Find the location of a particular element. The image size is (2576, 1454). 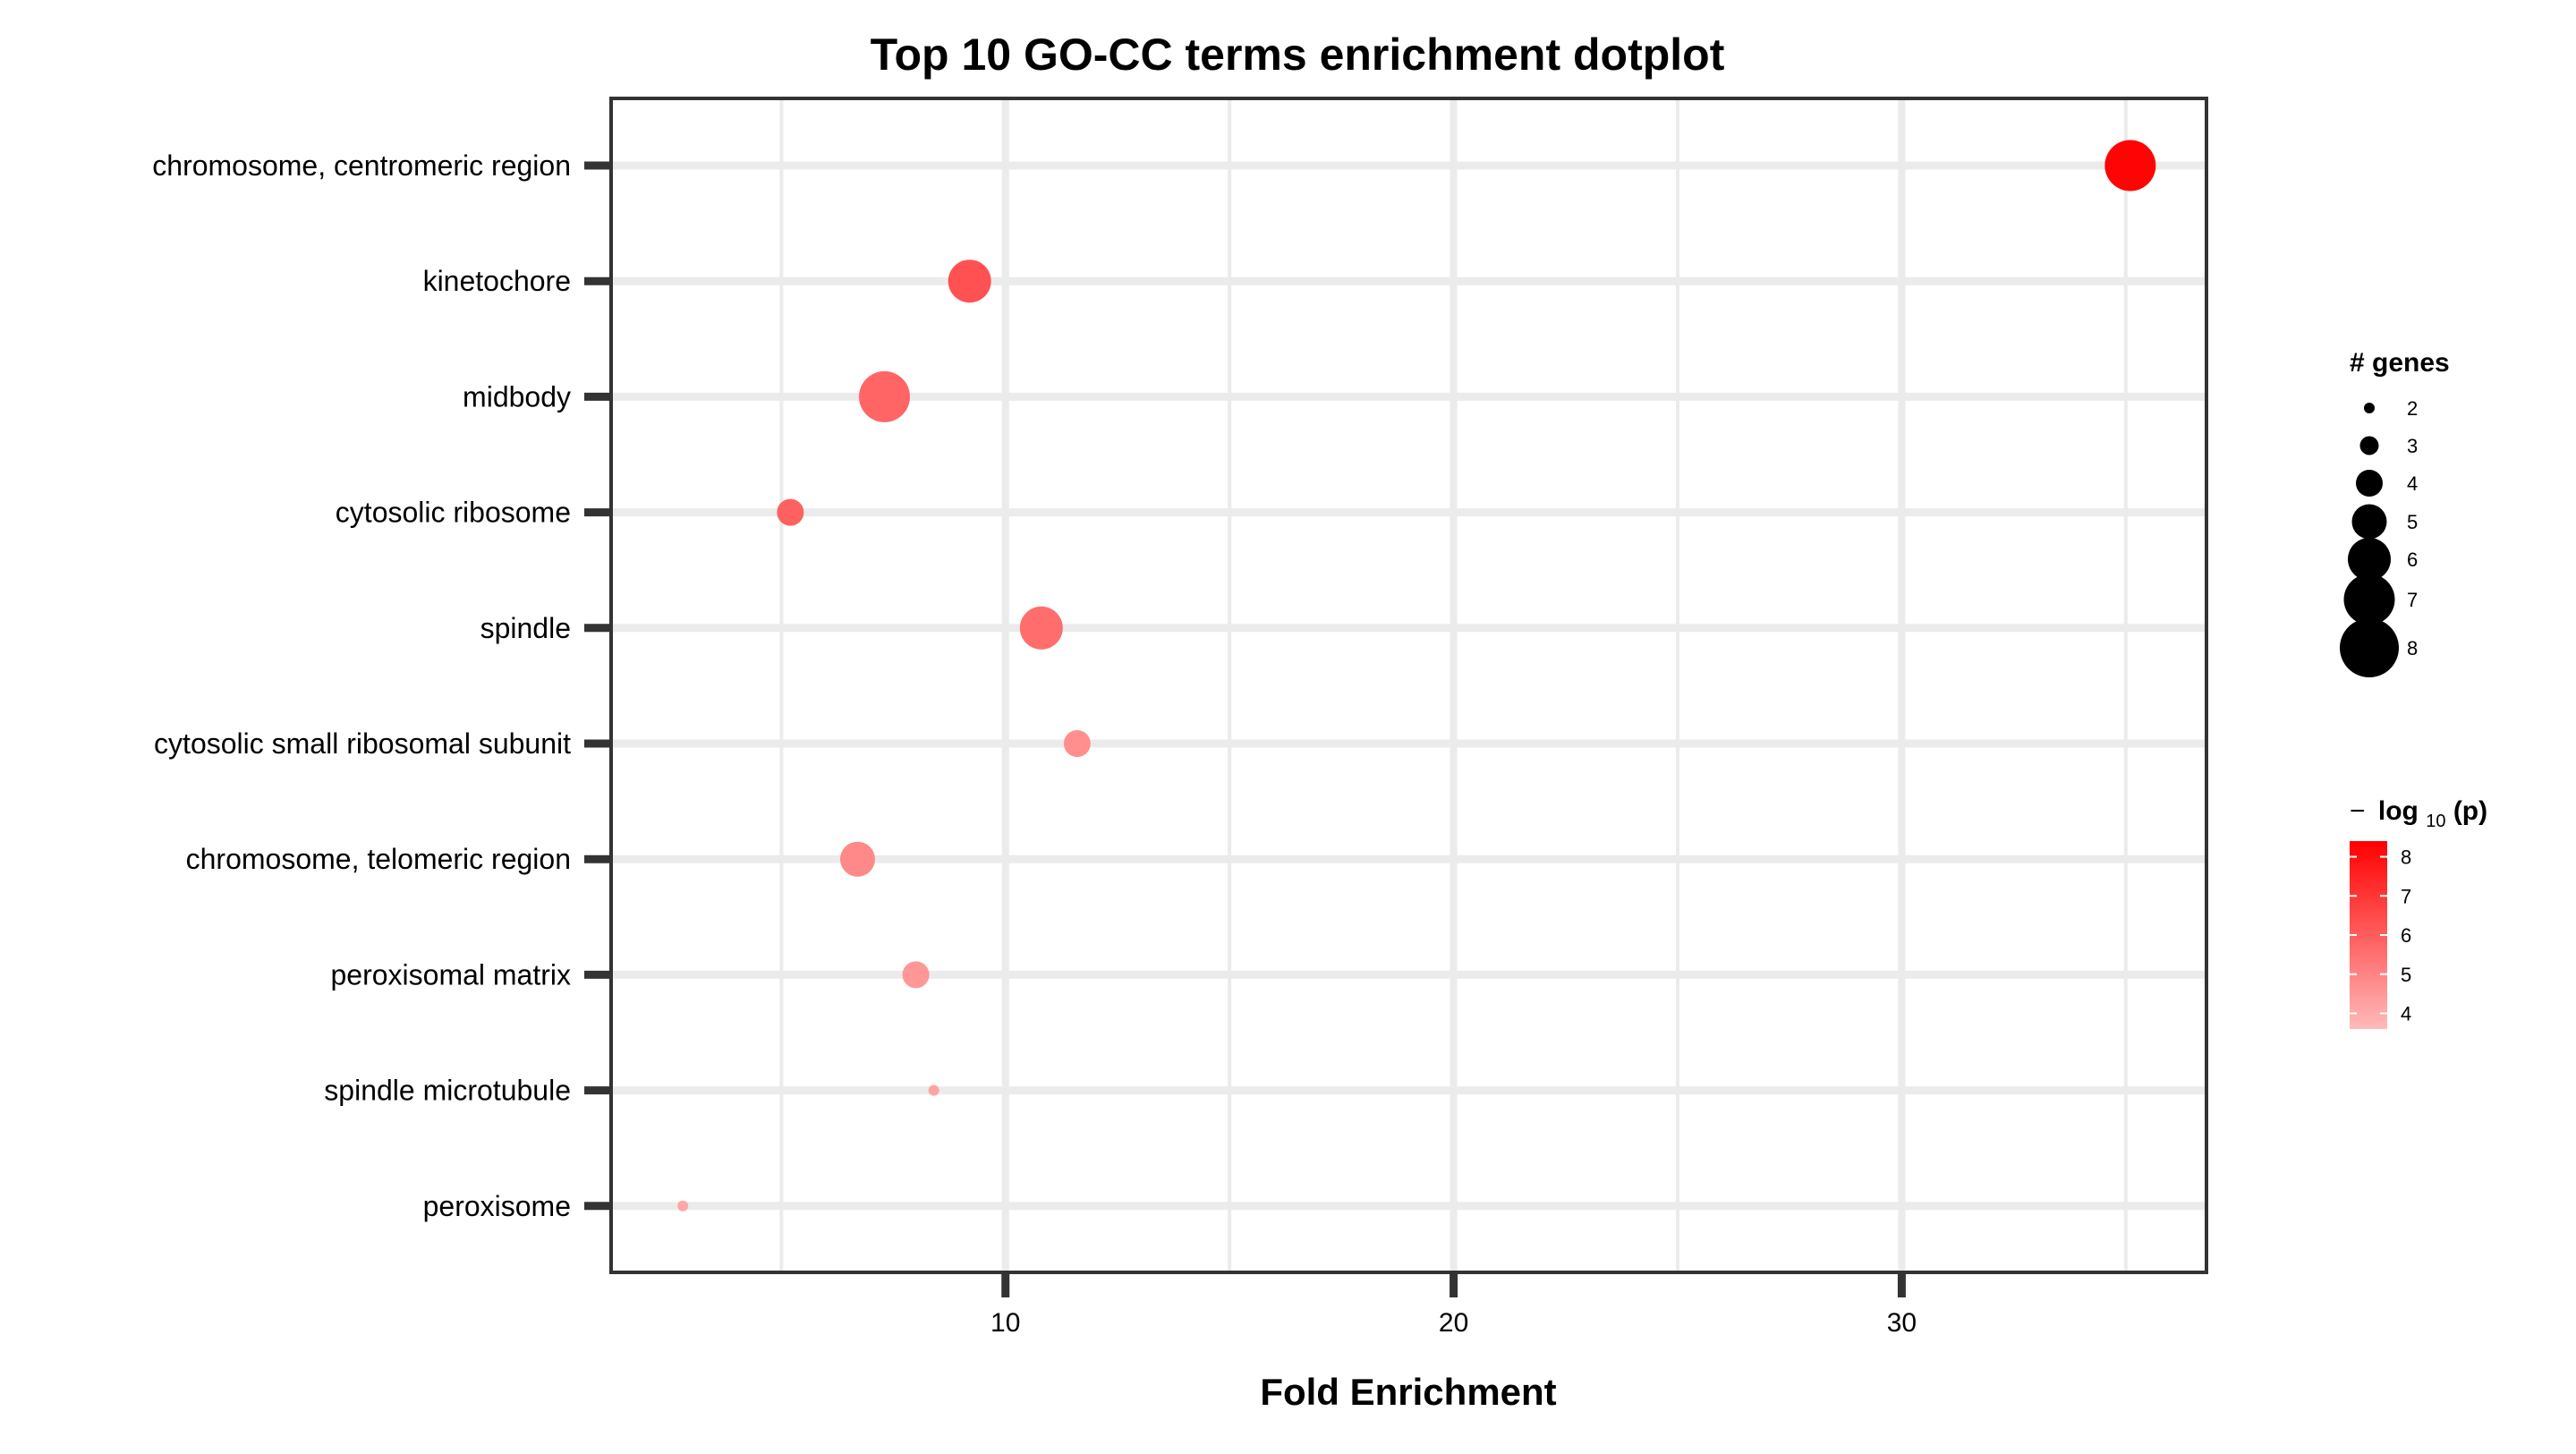

size-legend-label: 5 is located at coordinates (2412, 522).